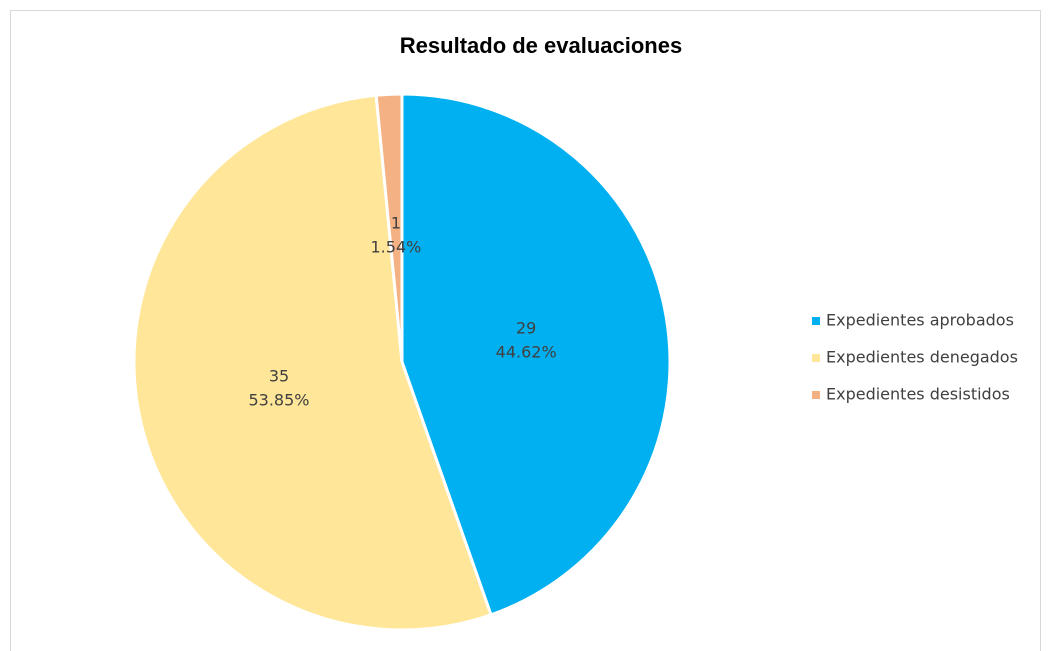  Describe the element at coordinates (396, 247) in the screenshot. I see `percent-label: 1.54%` at that location.